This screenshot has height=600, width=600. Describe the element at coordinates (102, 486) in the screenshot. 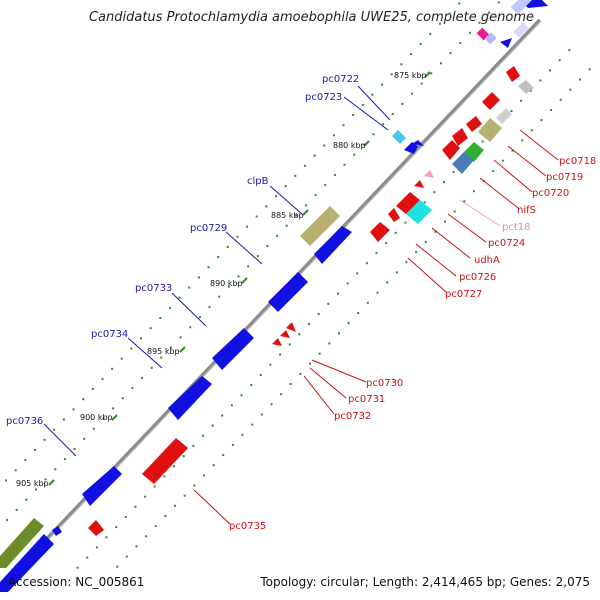

I see `gene-pc0736` at that location.